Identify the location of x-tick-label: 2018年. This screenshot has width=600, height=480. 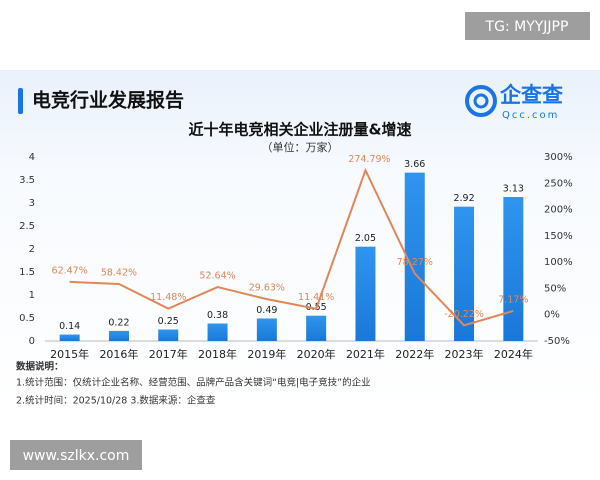
(217, 354).